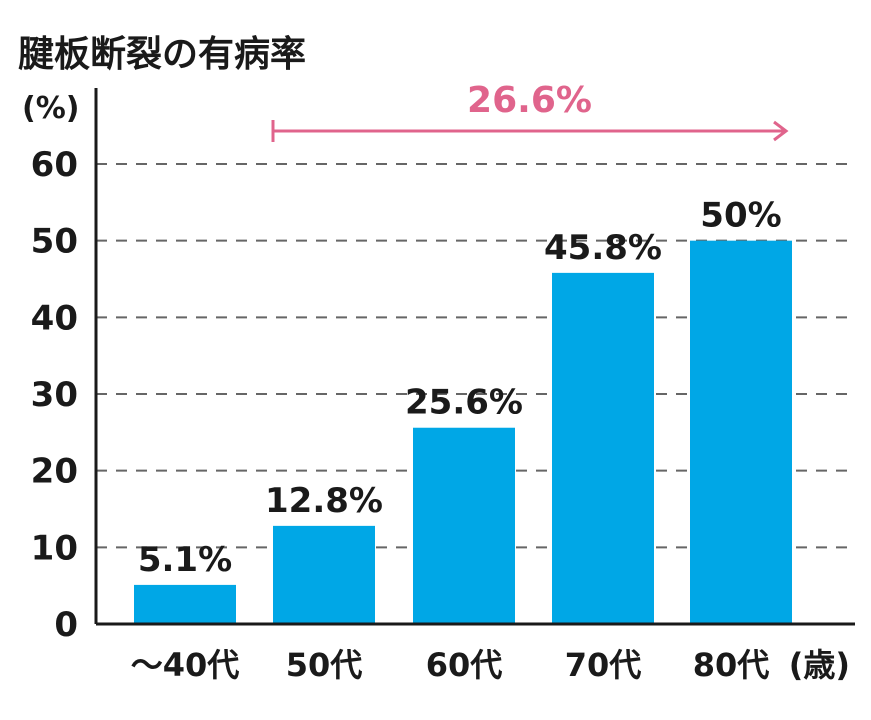 Image resolution: width=871 pixels, height=720 pixels. I want to click on x-tick-label: 60代, so click(464, 665).